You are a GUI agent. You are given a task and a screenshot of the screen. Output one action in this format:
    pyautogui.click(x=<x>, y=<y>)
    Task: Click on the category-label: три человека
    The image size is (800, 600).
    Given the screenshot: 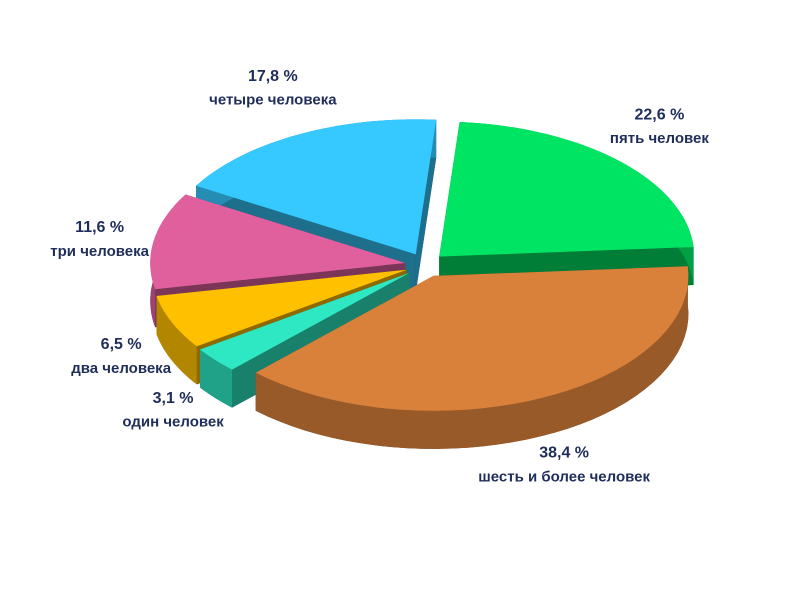 What is the action you would take?
    pyautogui.click(x=99, y=251)
    